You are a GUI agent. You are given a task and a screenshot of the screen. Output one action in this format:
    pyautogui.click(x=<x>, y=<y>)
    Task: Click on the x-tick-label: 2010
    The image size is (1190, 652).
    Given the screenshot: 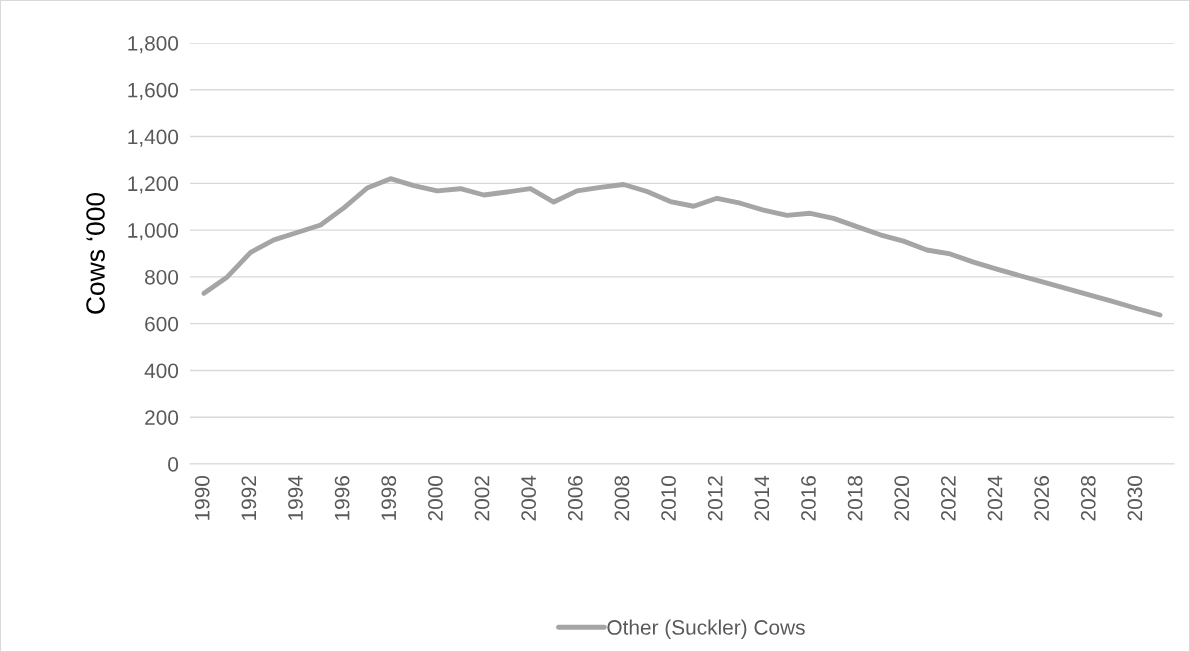 What is the action you would take?
    pyautogui.click(x=668, y=498)
    